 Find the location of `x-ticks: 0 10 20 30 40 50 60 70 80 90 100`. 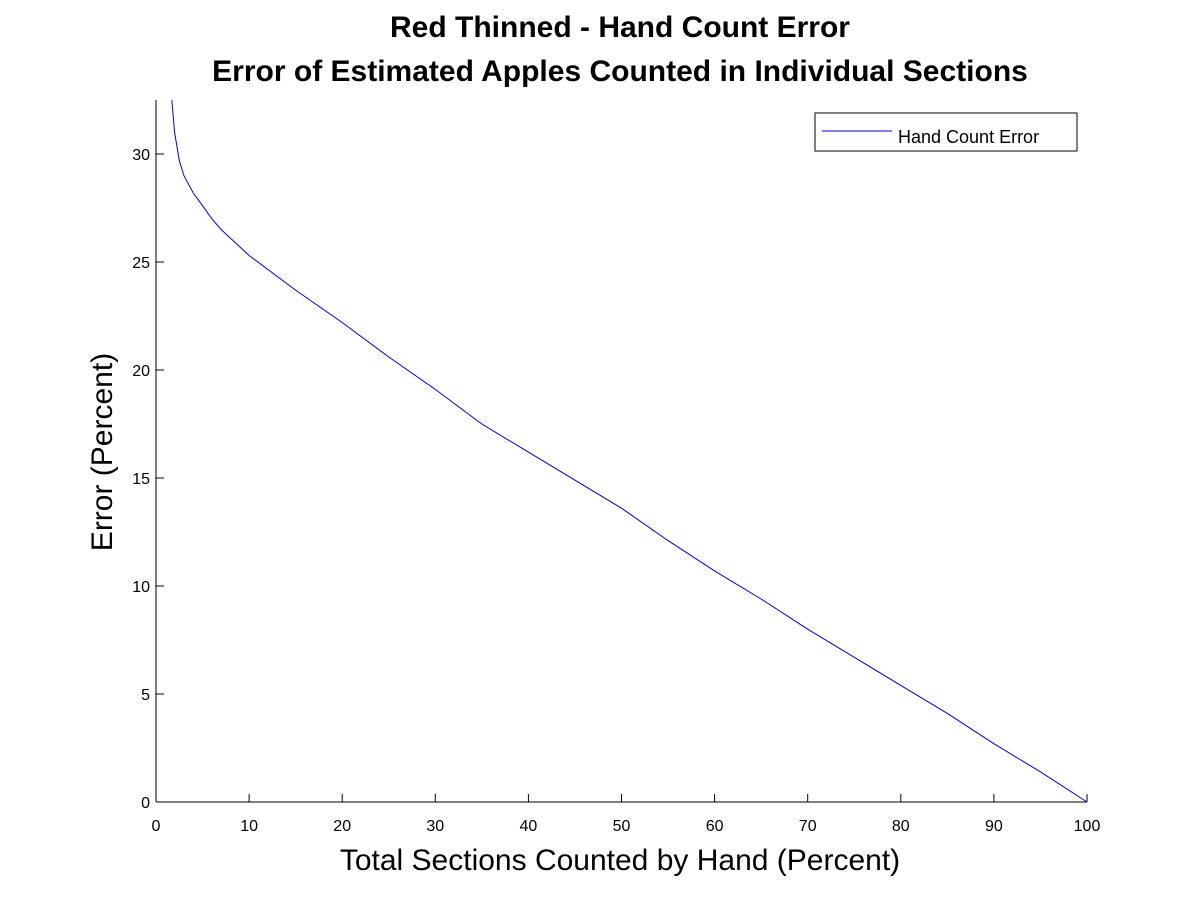

x-ticks: 0 10 20 30 40 50 60 70 80 90 100 is located at coordinates (626, 814).